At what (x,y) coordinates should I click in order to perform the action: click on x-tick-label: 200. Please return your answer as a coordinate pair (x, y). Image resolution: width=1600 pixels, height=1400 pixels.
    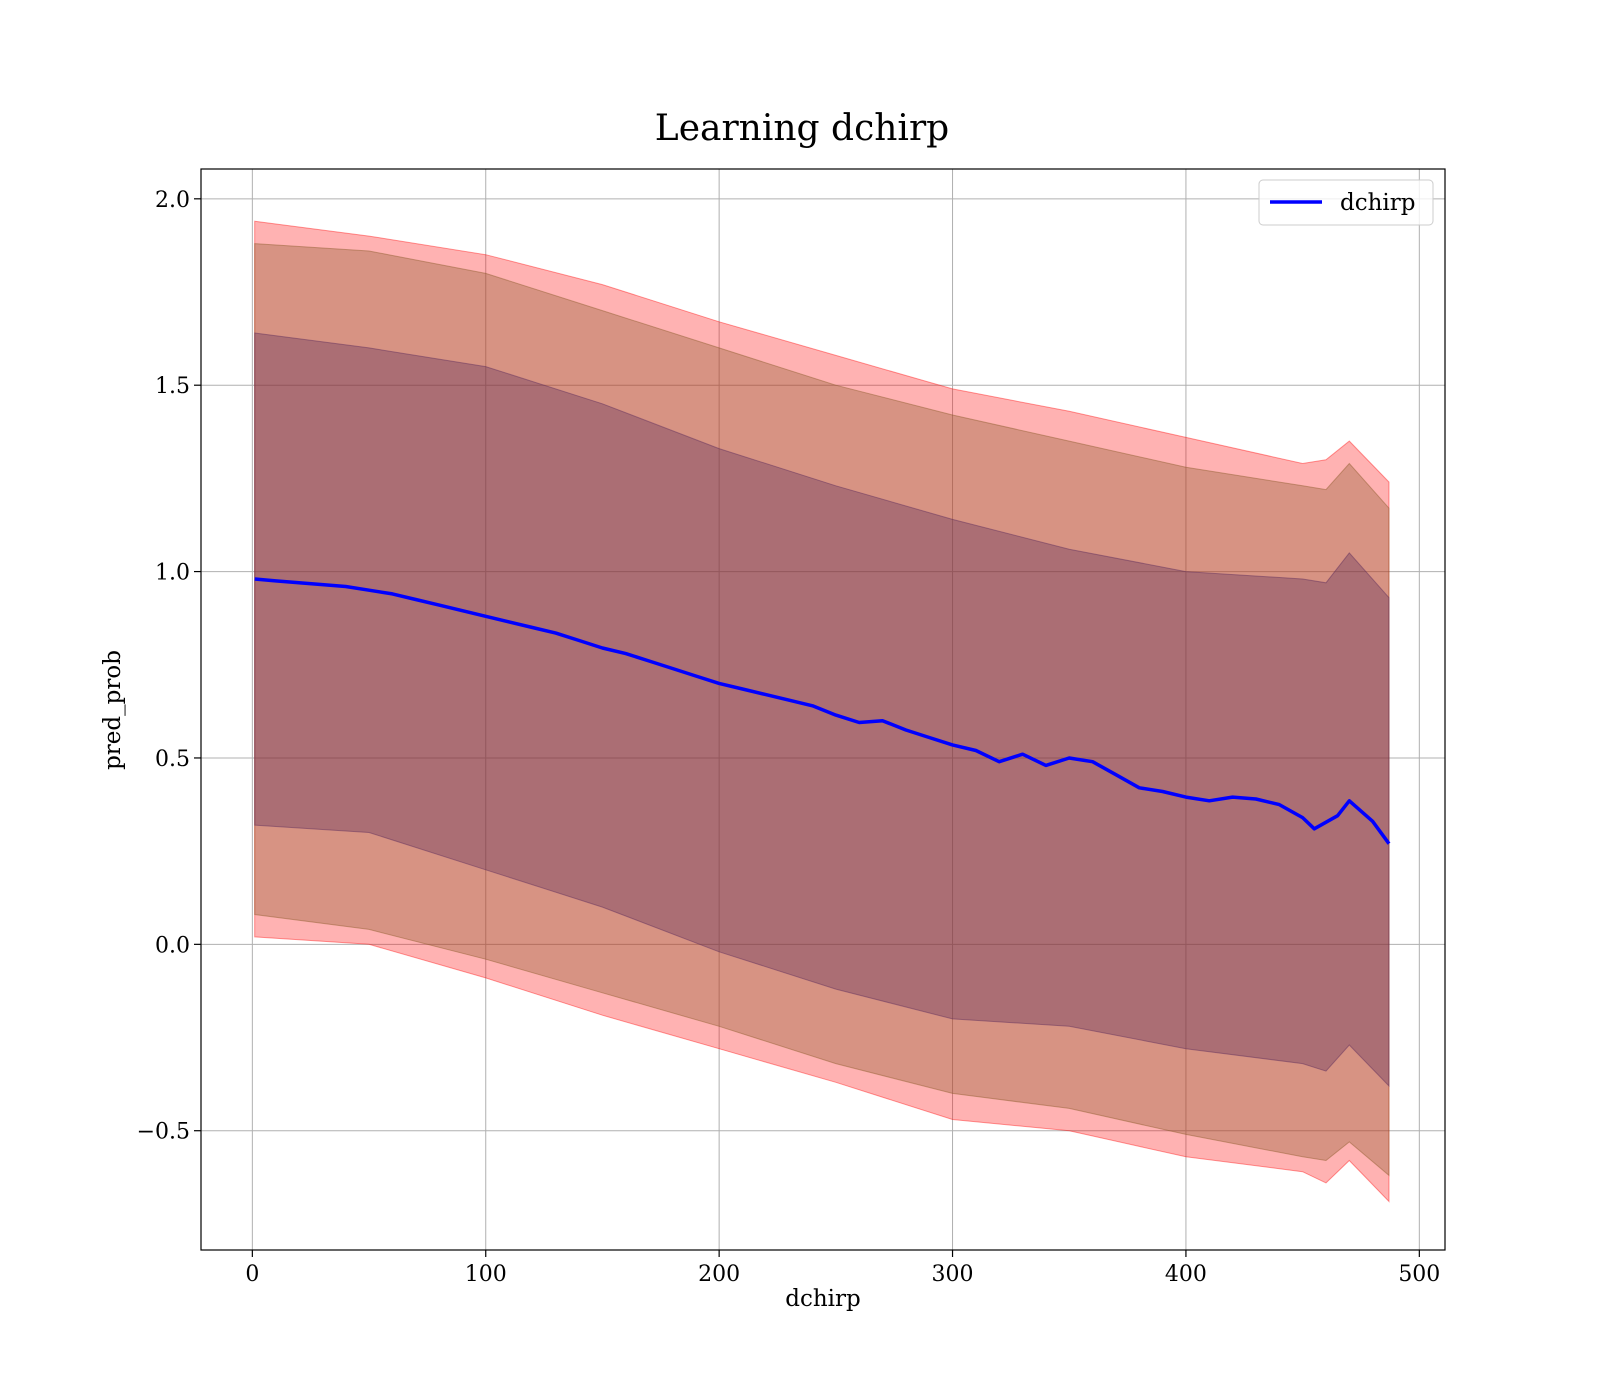
    Looking at the image, I should click on (719, 1274).